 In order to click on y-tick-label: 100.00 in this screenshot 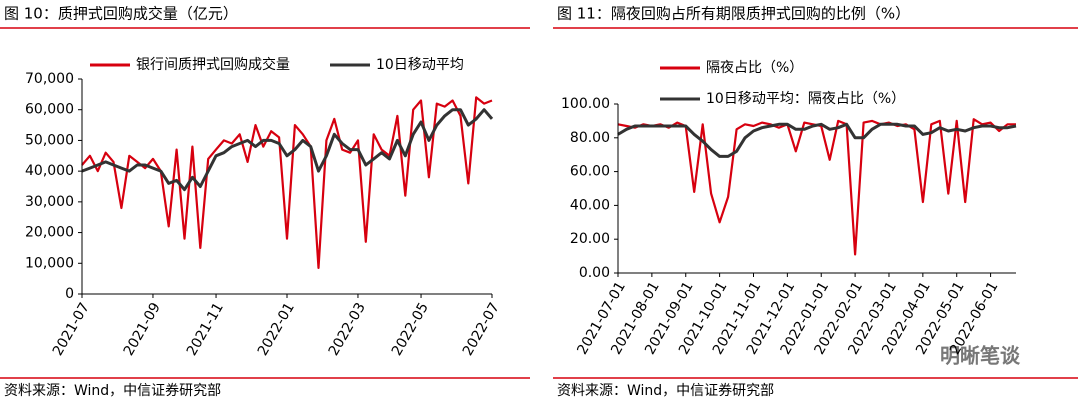, I will do `click(585, 104)`.